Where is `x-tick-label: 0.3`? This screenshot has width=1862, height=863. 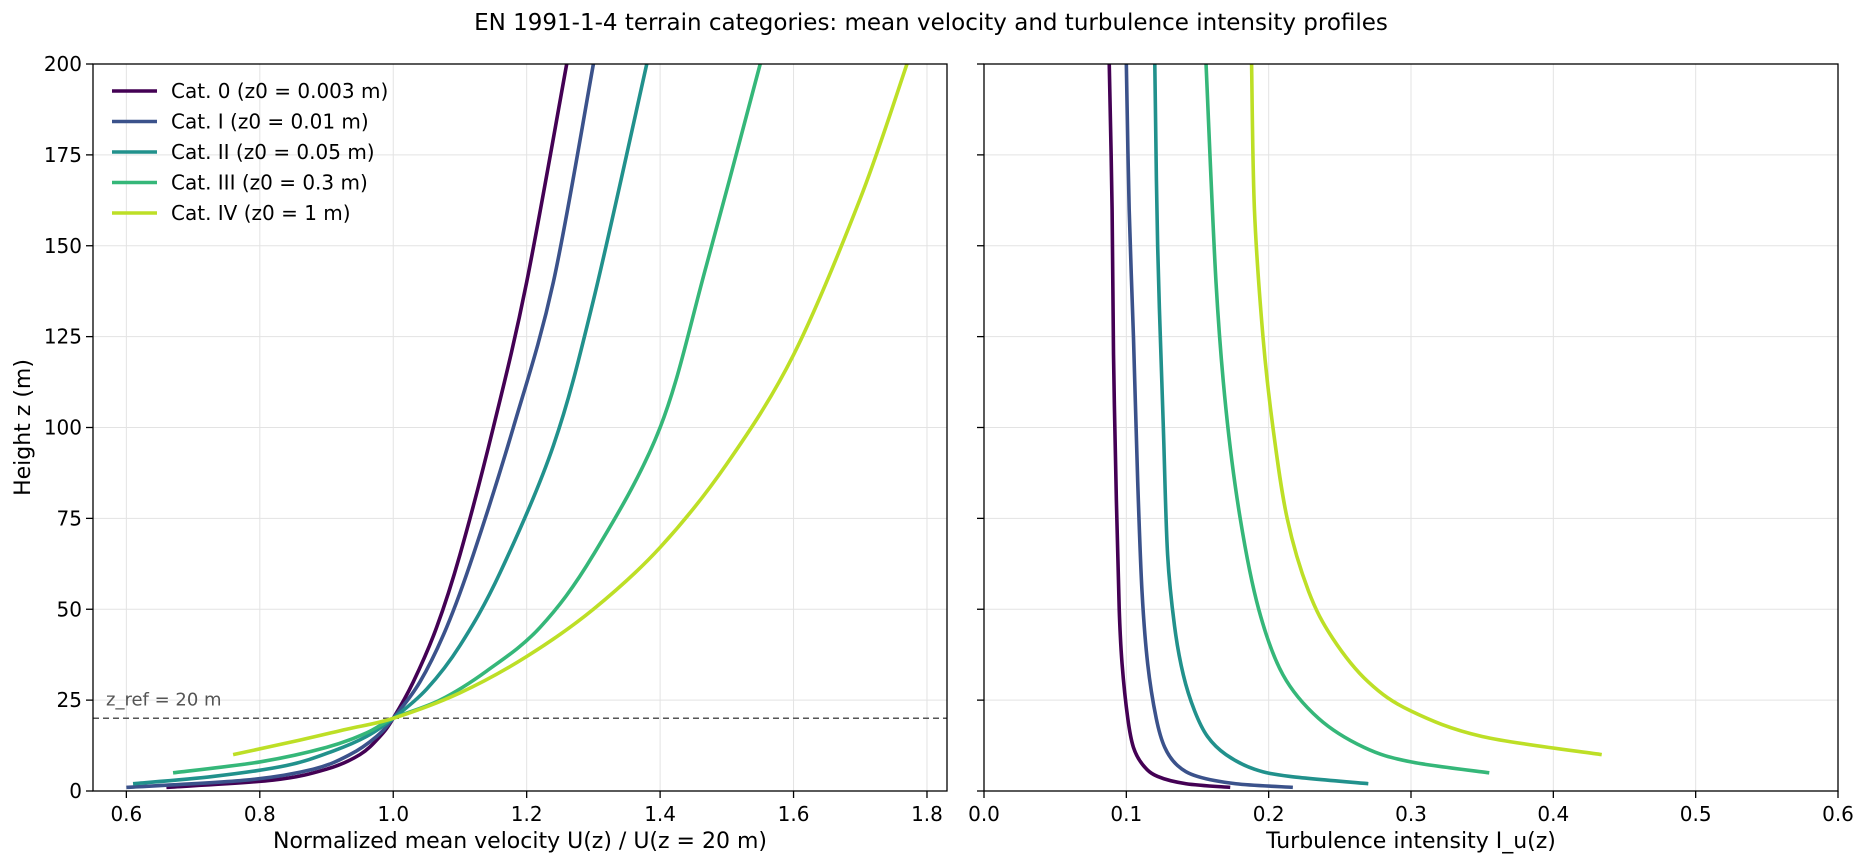 x-tick-label: 0.3 is located at coordinates (1411, 814).